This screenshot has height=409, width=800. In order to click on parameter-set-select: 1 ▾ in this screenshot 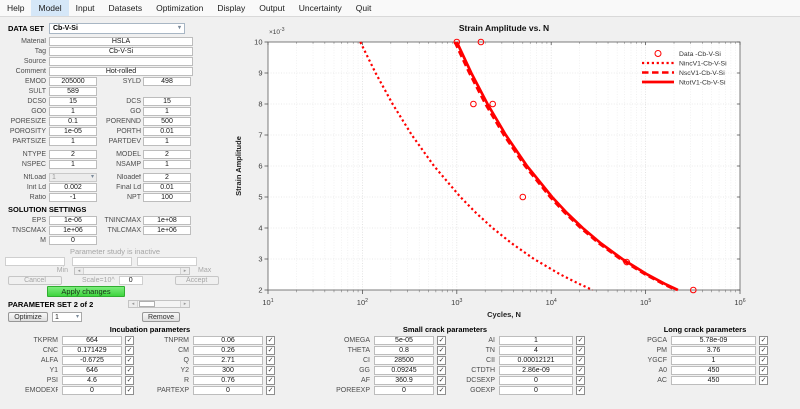, I will do `click(67, 317)`.